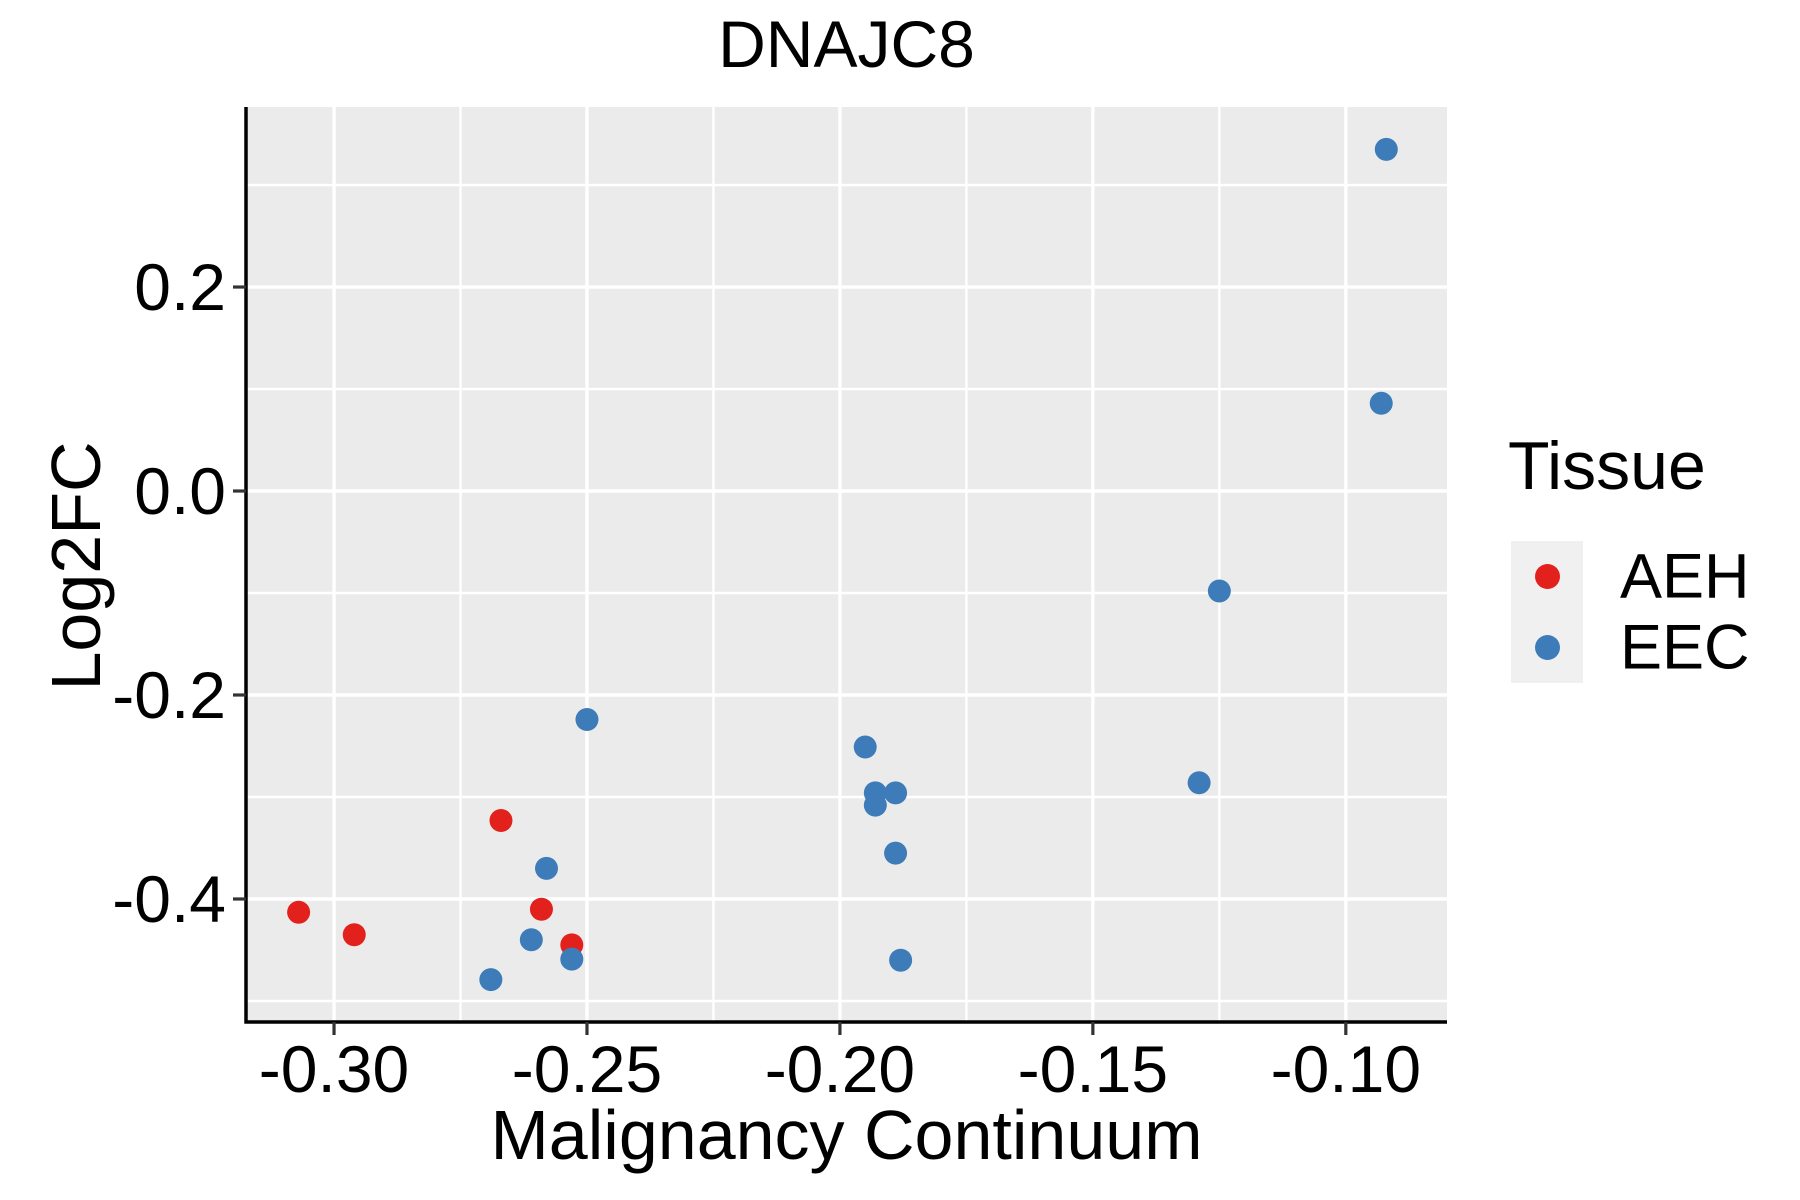 The image size is (1800, 1200). I want to click on y-tick-label: -0.4, so click(169, 898).